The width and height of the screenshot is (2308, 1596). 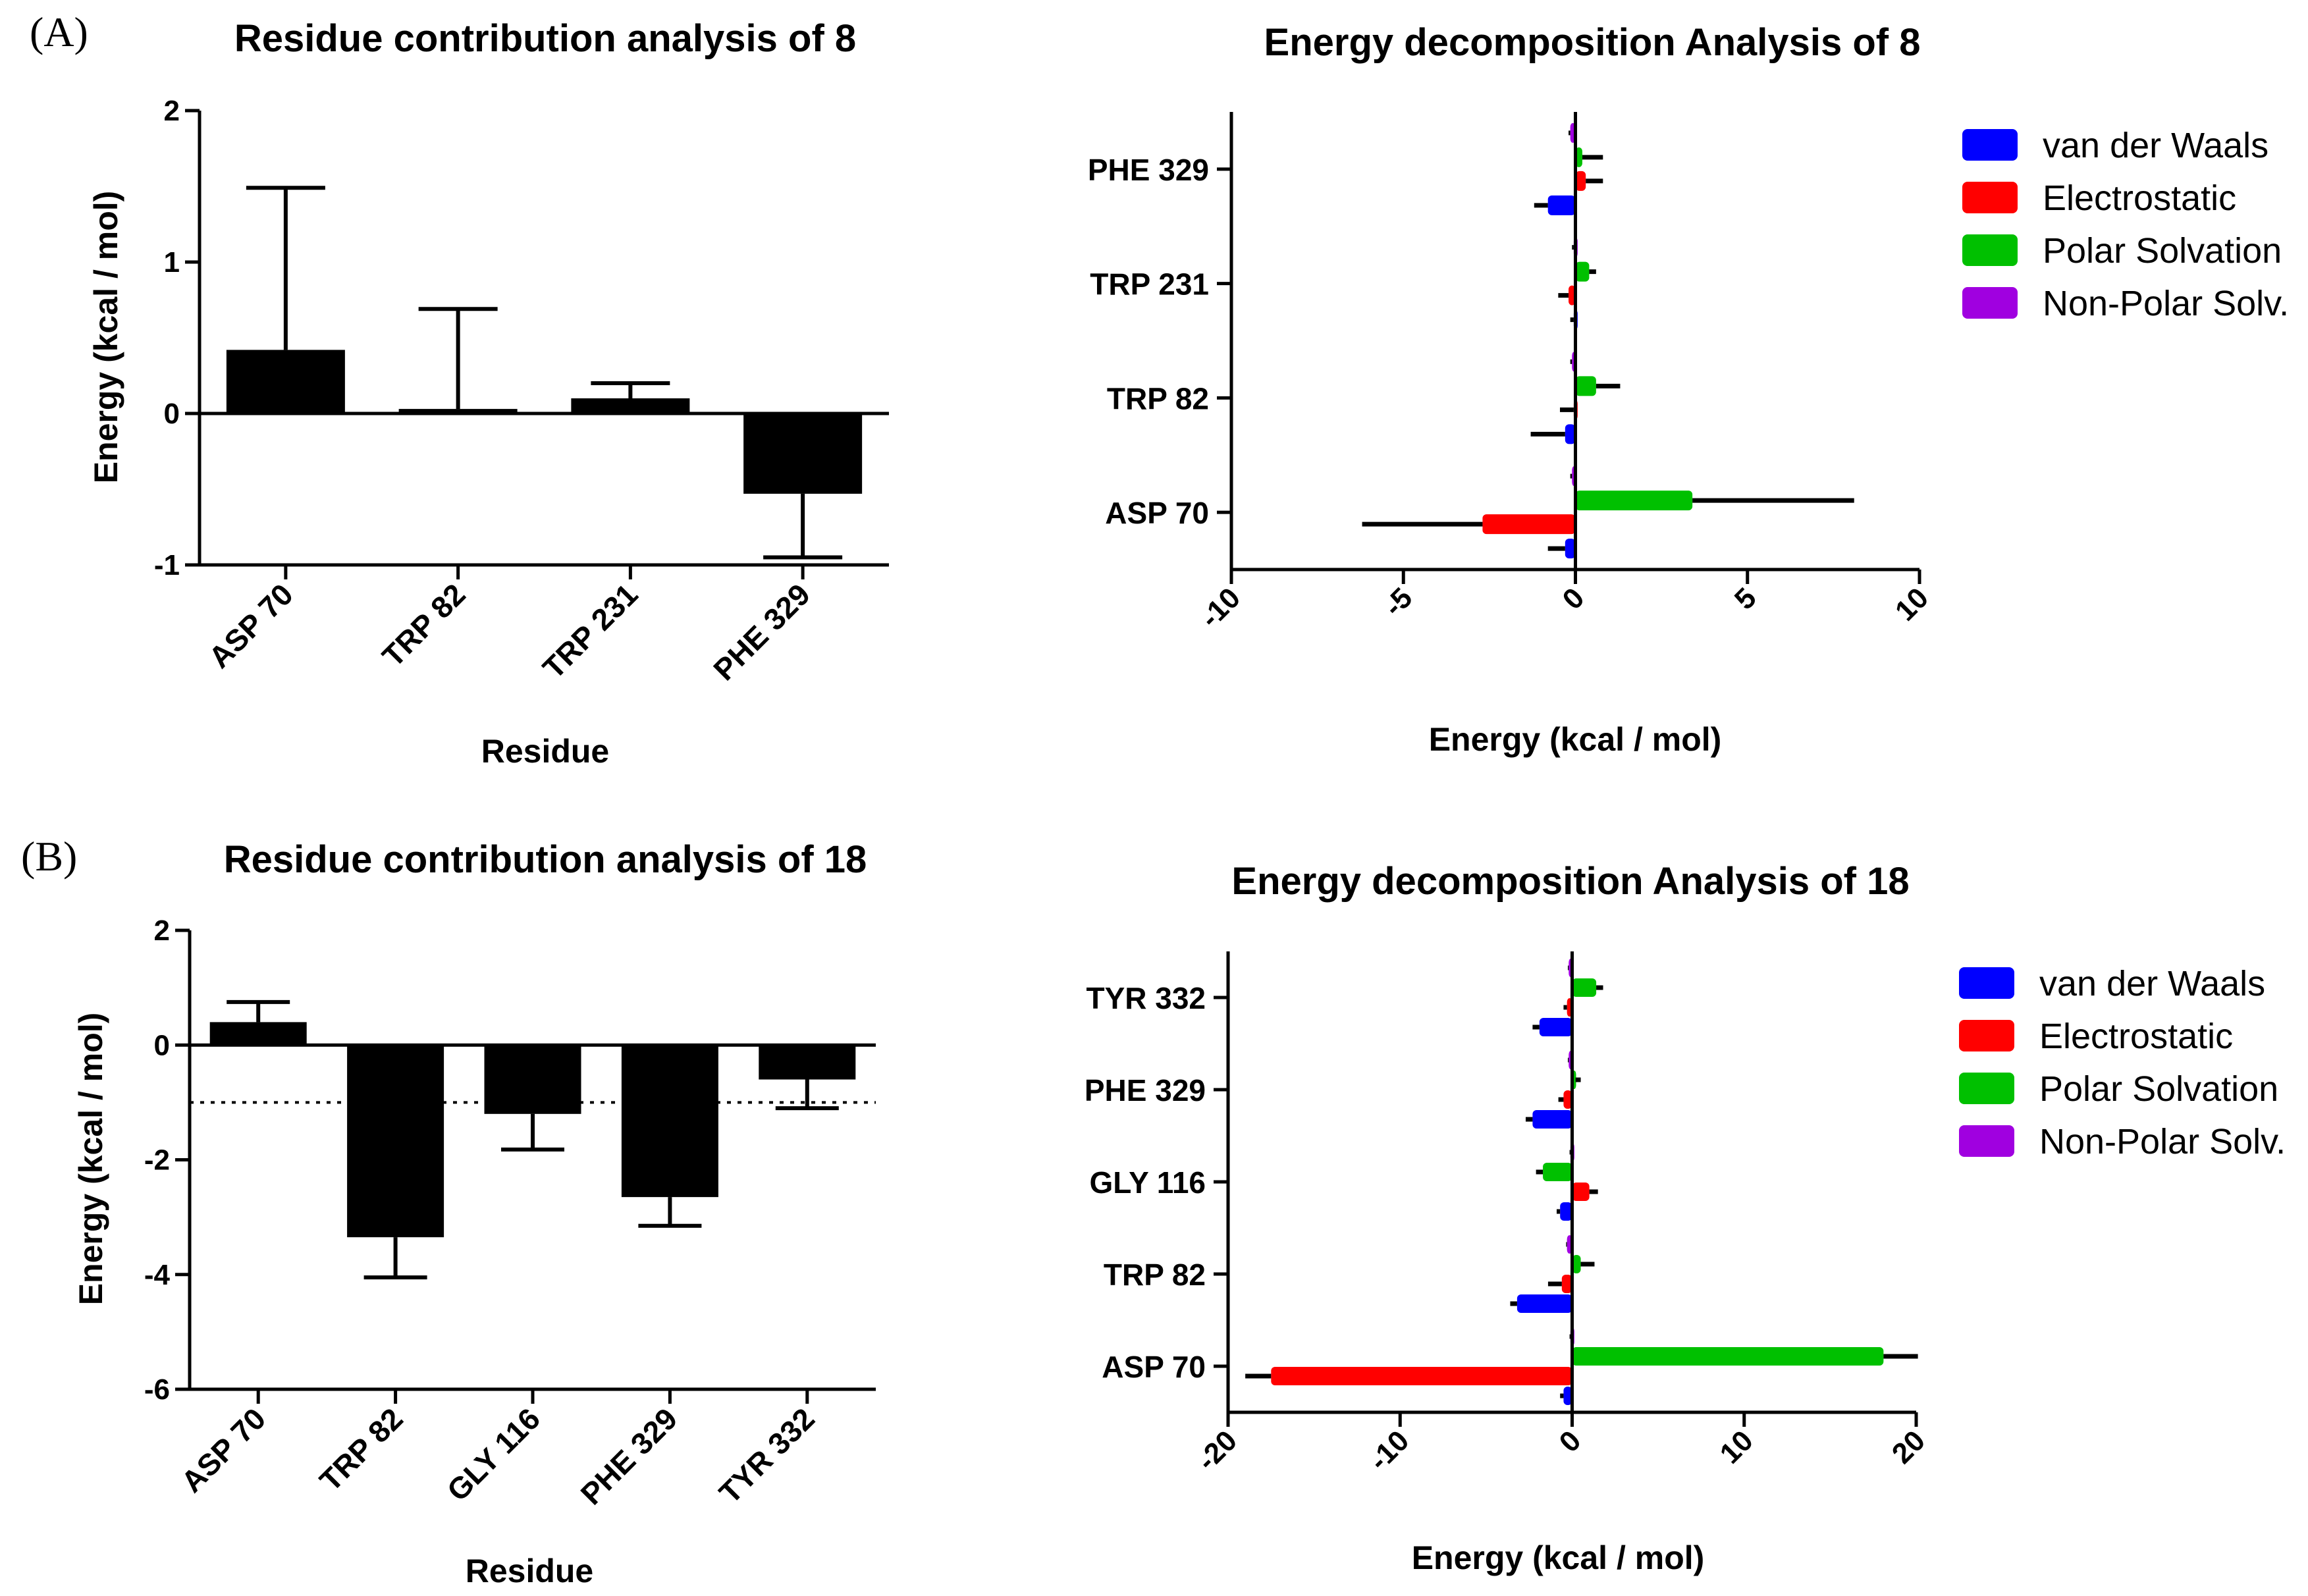 I want to click on chart-title: Residue contribution analysis of 18, so click(x=545, y=859).